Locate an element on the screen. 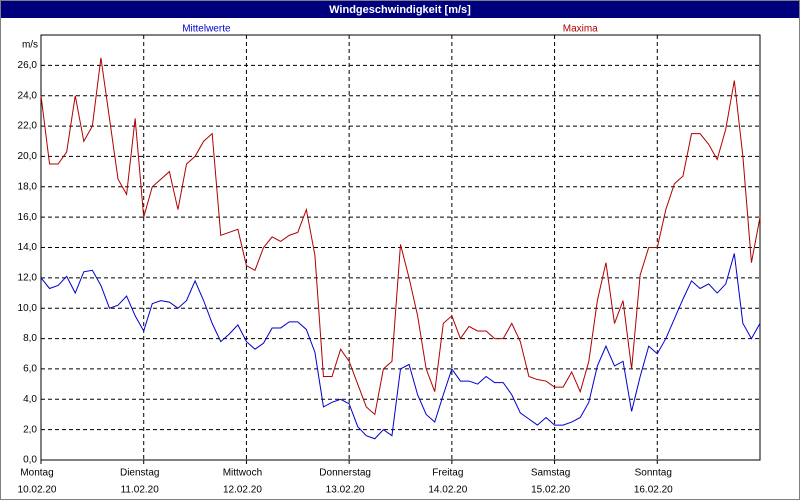 This screenshot has height=500, width=800. x-tick-label: Donnerstag is located at coordinates (345, 473).